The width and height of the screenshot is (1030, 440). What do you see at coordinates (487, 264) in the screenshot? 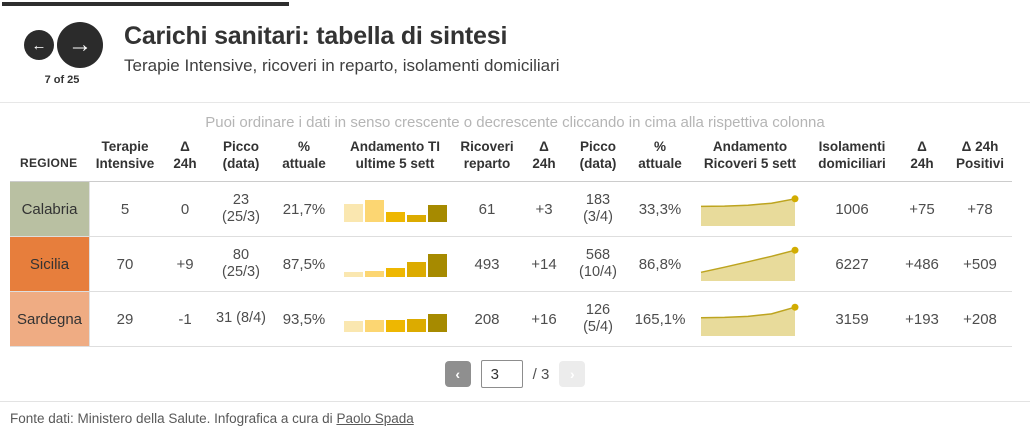
I see `ricoveri-value: 493` at bounding box center [487, 264].